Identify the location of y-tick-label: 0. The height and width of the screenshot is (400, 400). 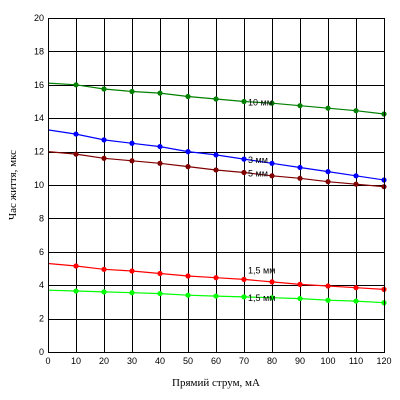
(41, 352).